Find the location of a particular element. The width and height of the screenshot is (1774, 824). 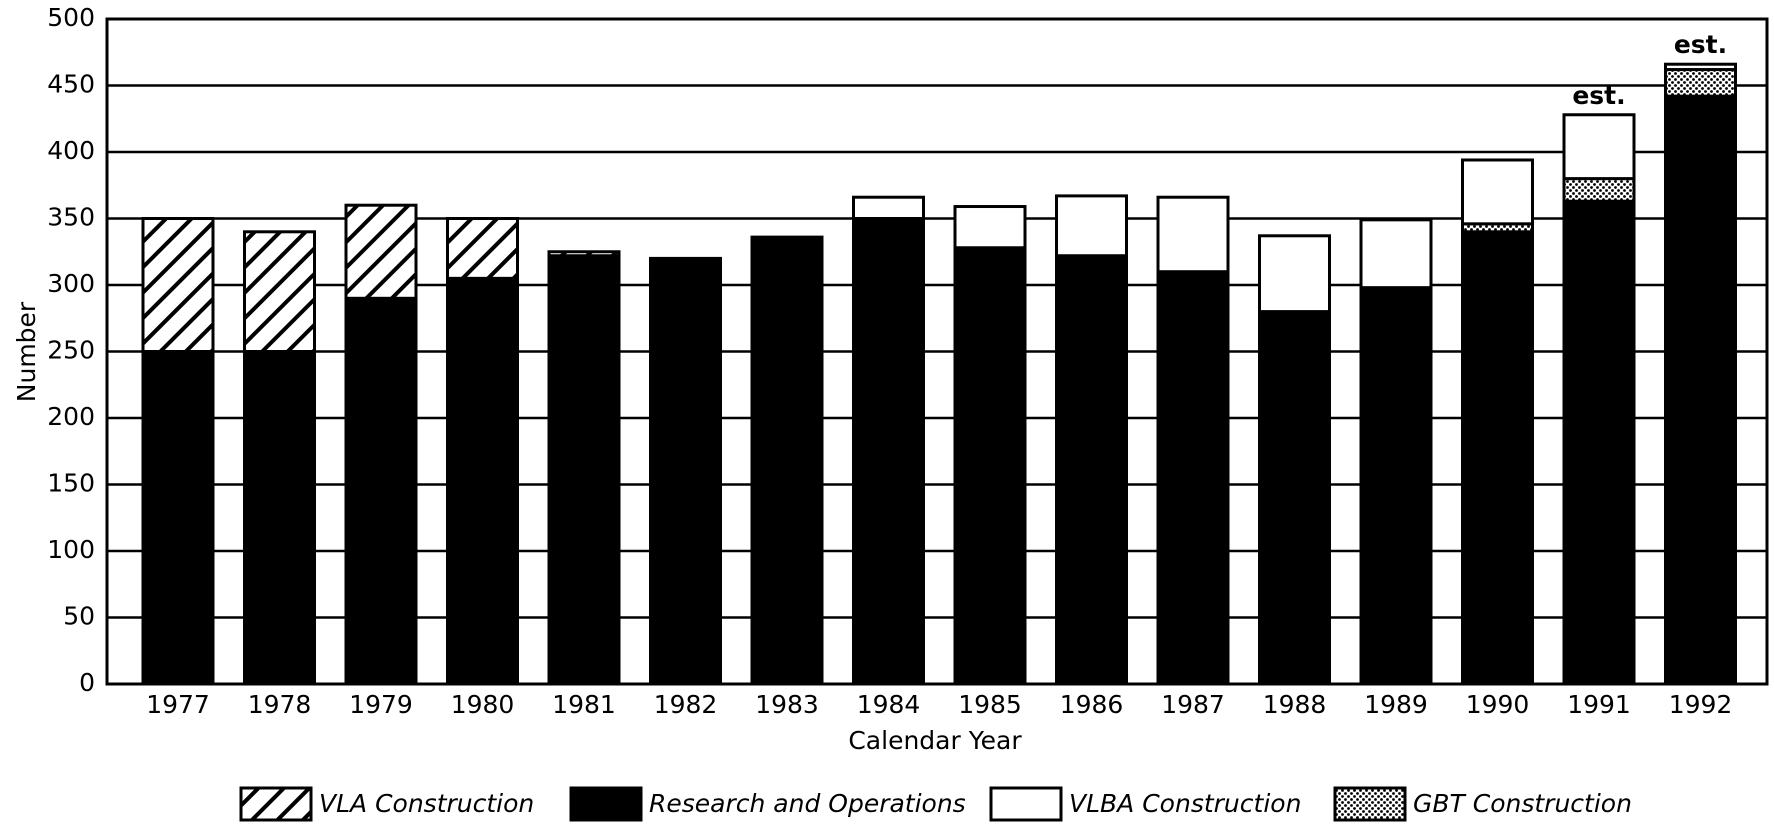

x-tick-label: 1985 is located at coordinates (990, 704).